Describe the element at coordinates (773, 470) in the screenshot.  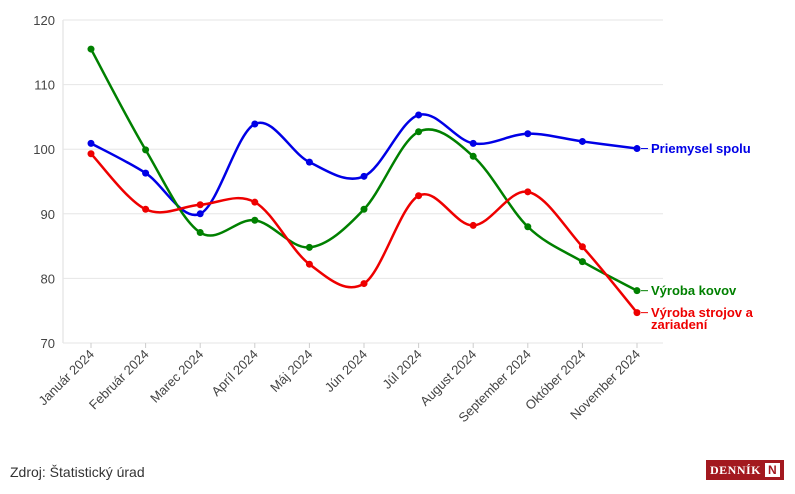
I see `logo-mark: N` at that location.